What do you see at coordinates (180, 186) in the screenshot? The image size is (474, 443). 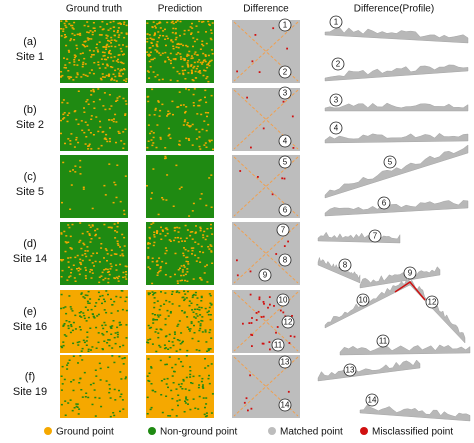 I see `point-cloud` at bounding box center [180, 186].